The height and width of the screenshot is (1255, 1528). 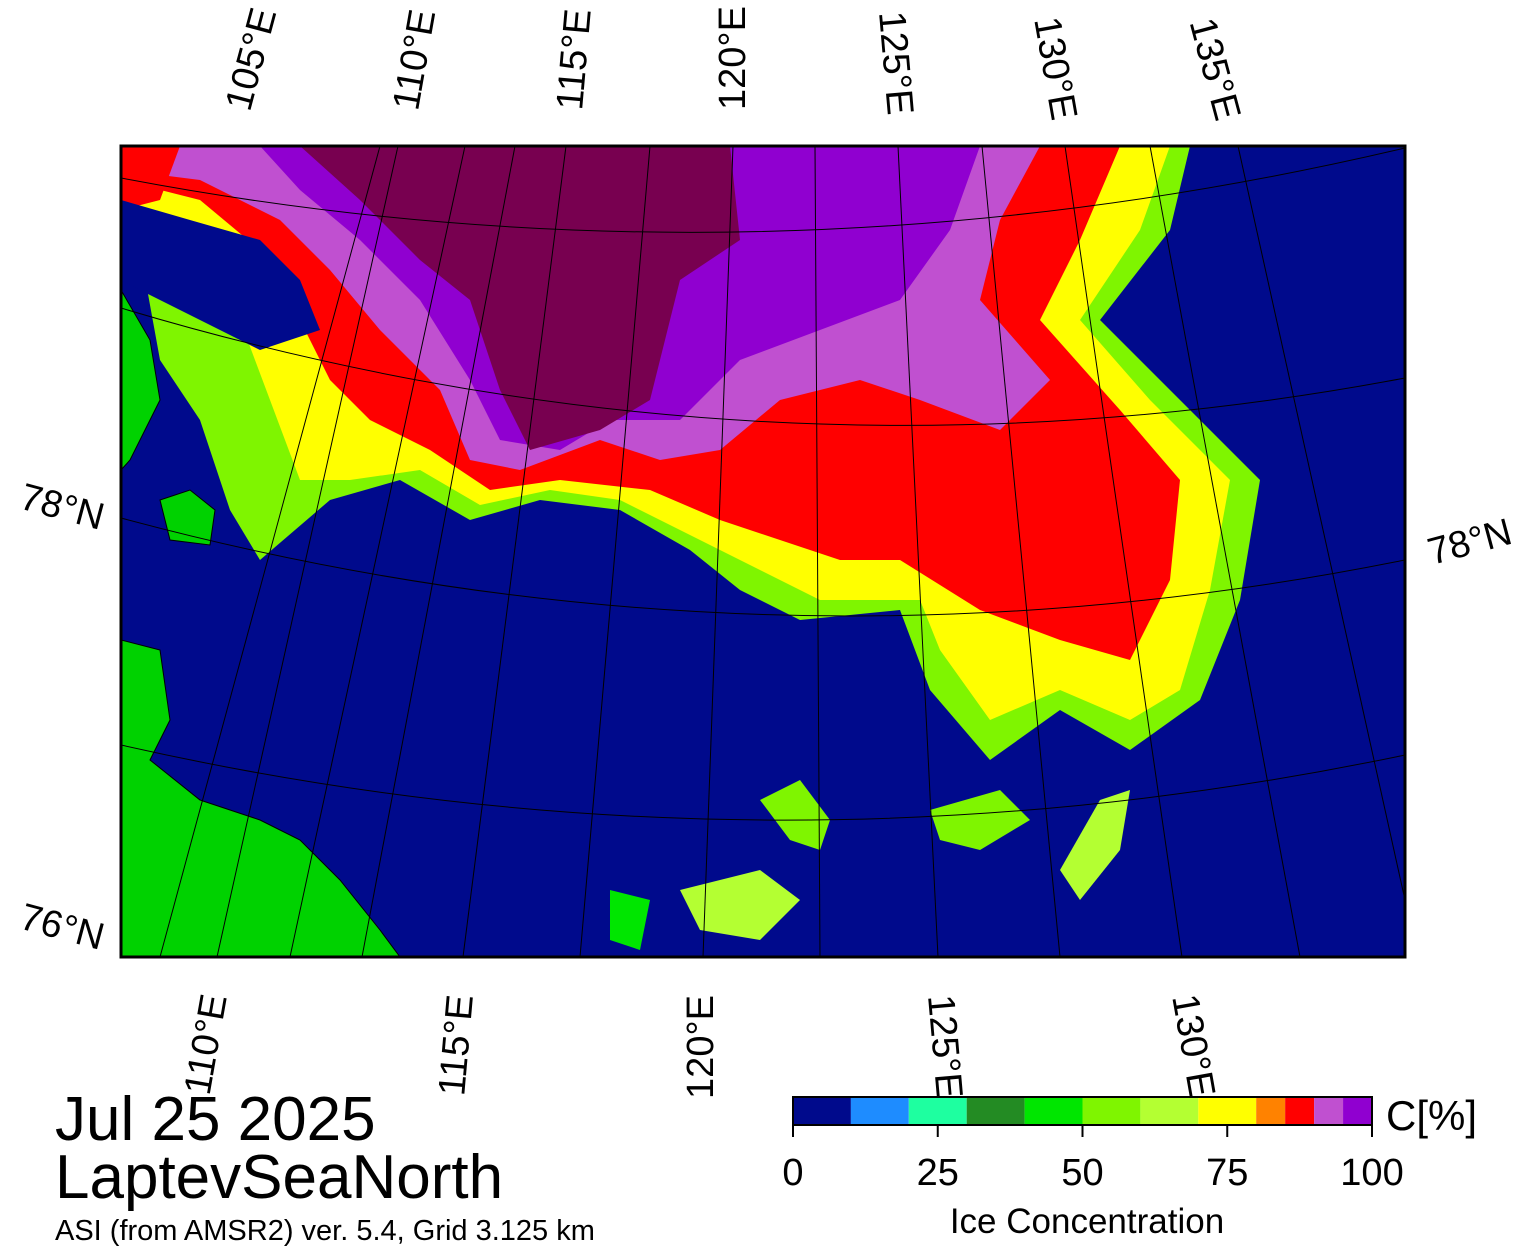 What do you see at coordinates (1431, 1115) in the screenshot?
I see `colorbar-unit: C[%]` at bounding box center [1431, 1115].